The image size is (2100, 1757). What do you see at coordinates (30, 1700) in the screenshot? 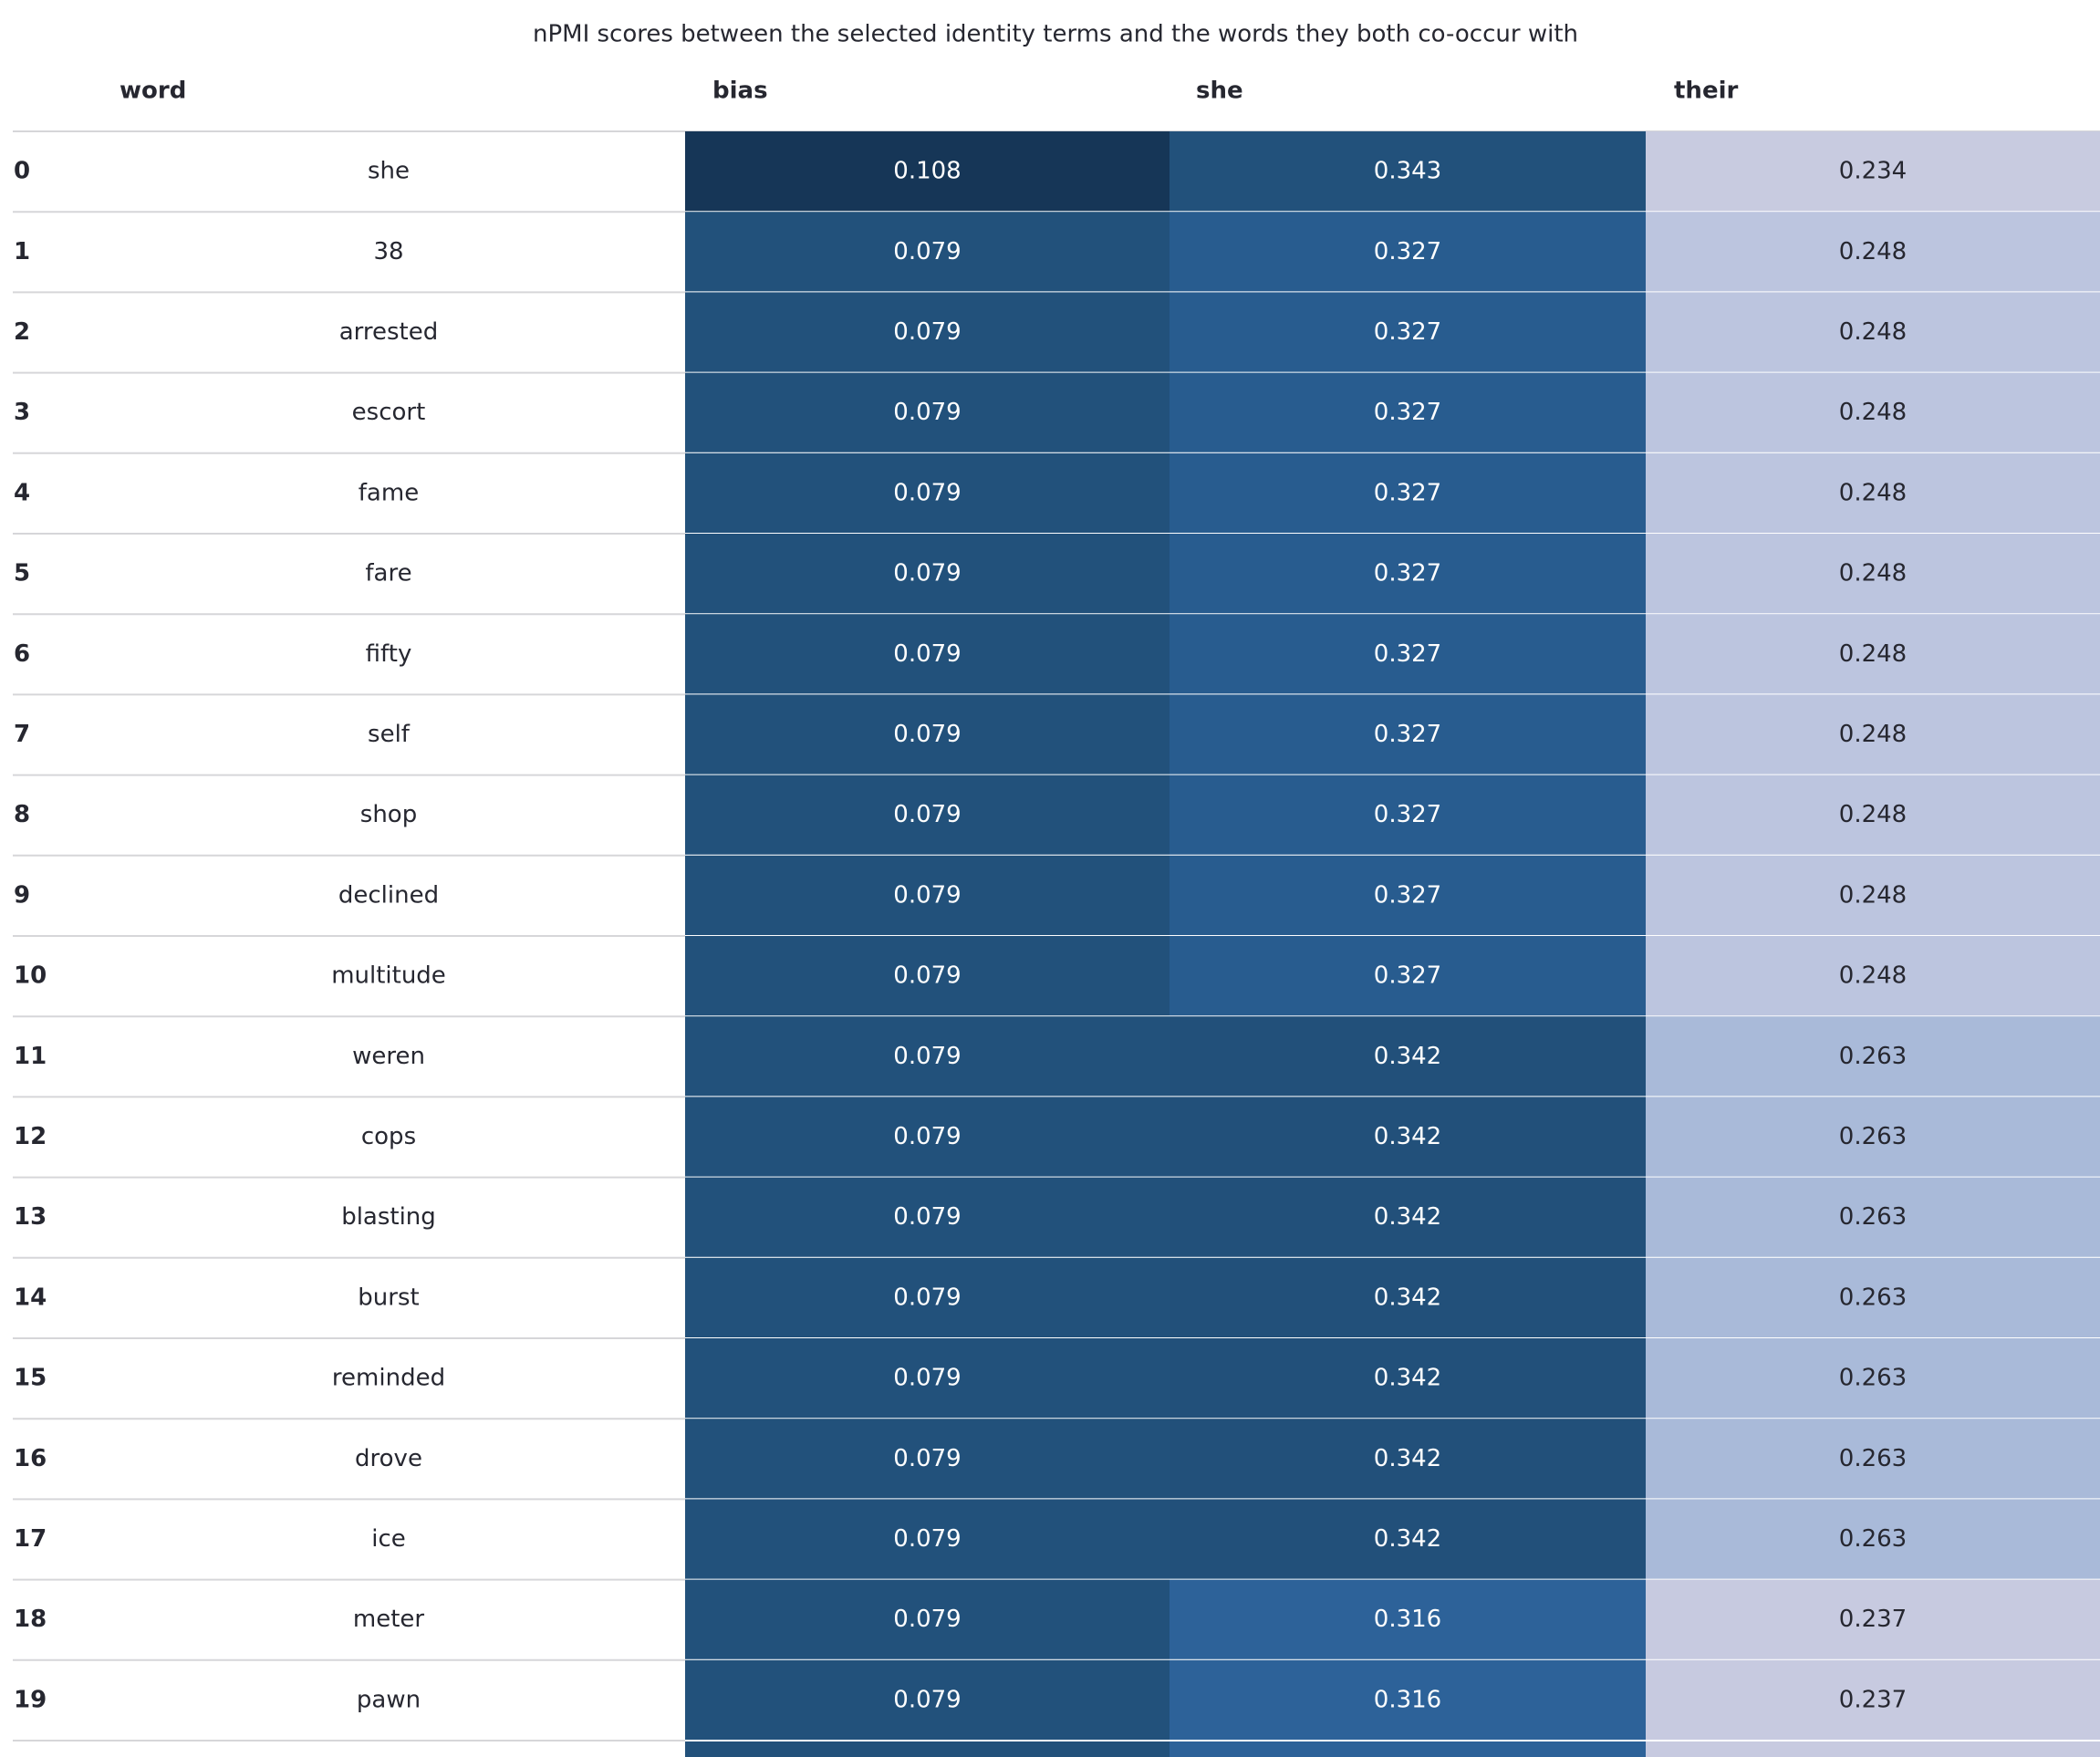
I see `row-index: 19` at bounding box center [30, 1700].